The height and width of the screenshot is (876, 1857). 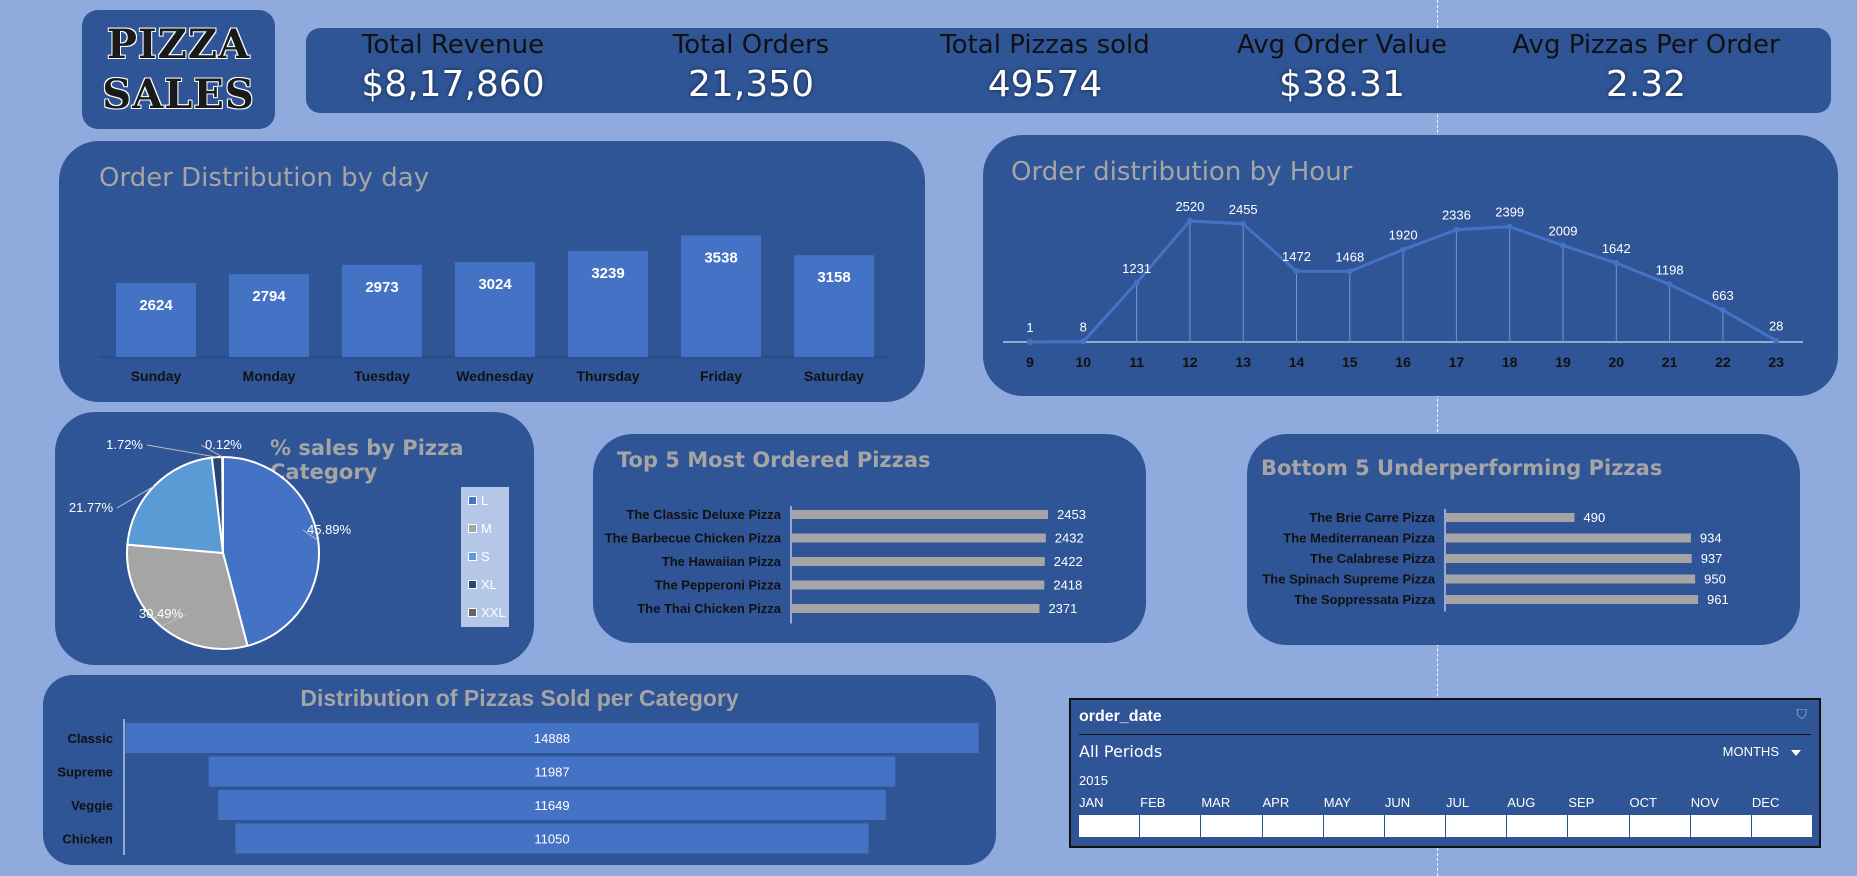 What do you see at coordinates (1297, 362) in the screenshot?
I see `hour-tick-label: 14` at bounding box center [1297, 362].